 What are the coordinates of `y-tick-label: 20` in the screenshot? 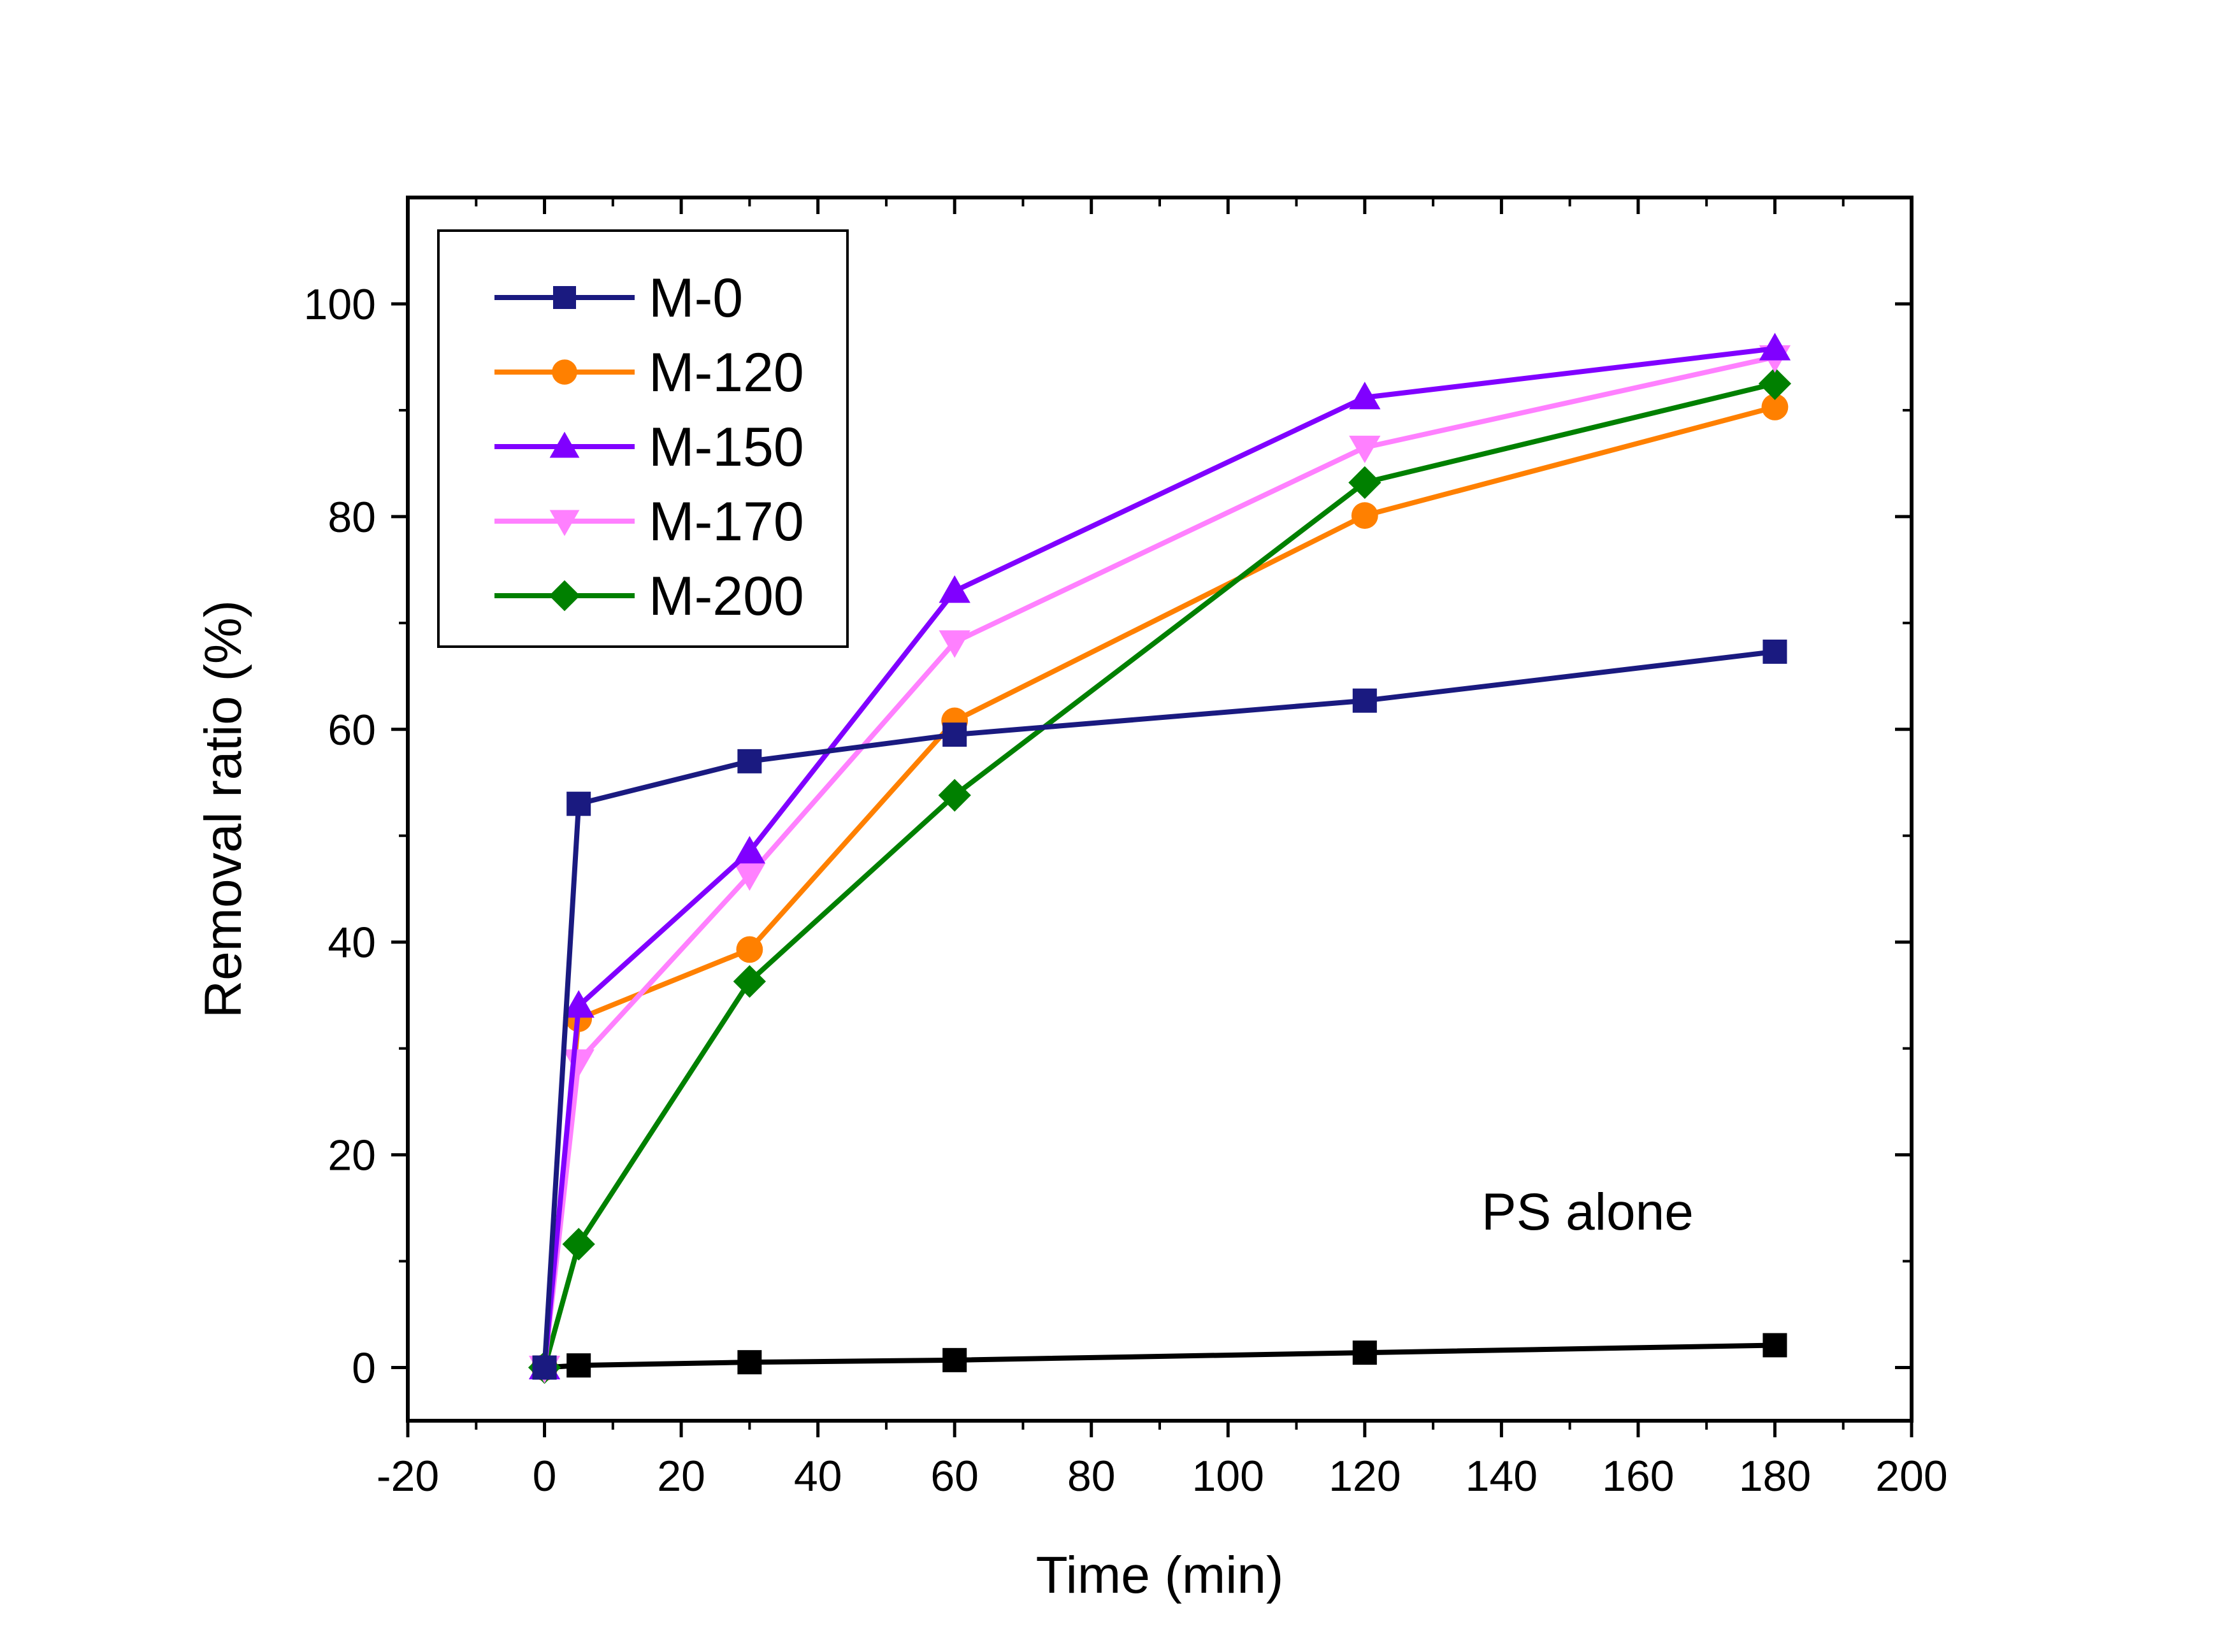 It's located at (352, 1155).